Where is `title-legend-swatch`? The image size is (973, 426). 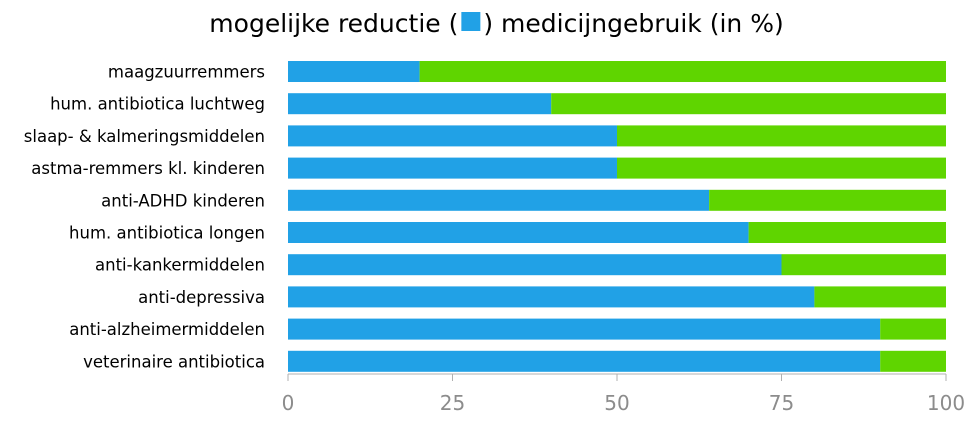
title-legend-swatch is located at coordinates (471, 21).